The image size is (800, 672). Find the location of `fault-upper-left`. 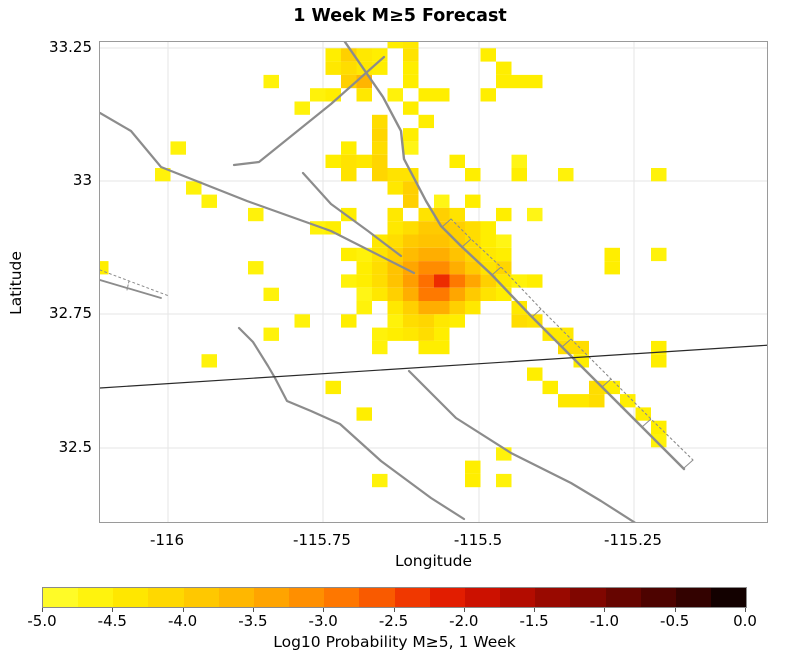

fault-upper-left is located at coordinates (258, 193).